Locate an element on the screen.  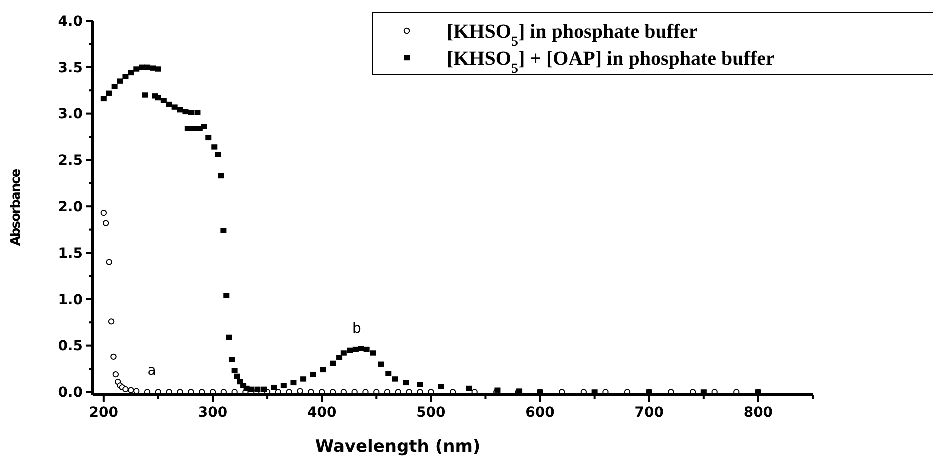
y-axis-title: Absorbance is located at coordinates (16, 207).